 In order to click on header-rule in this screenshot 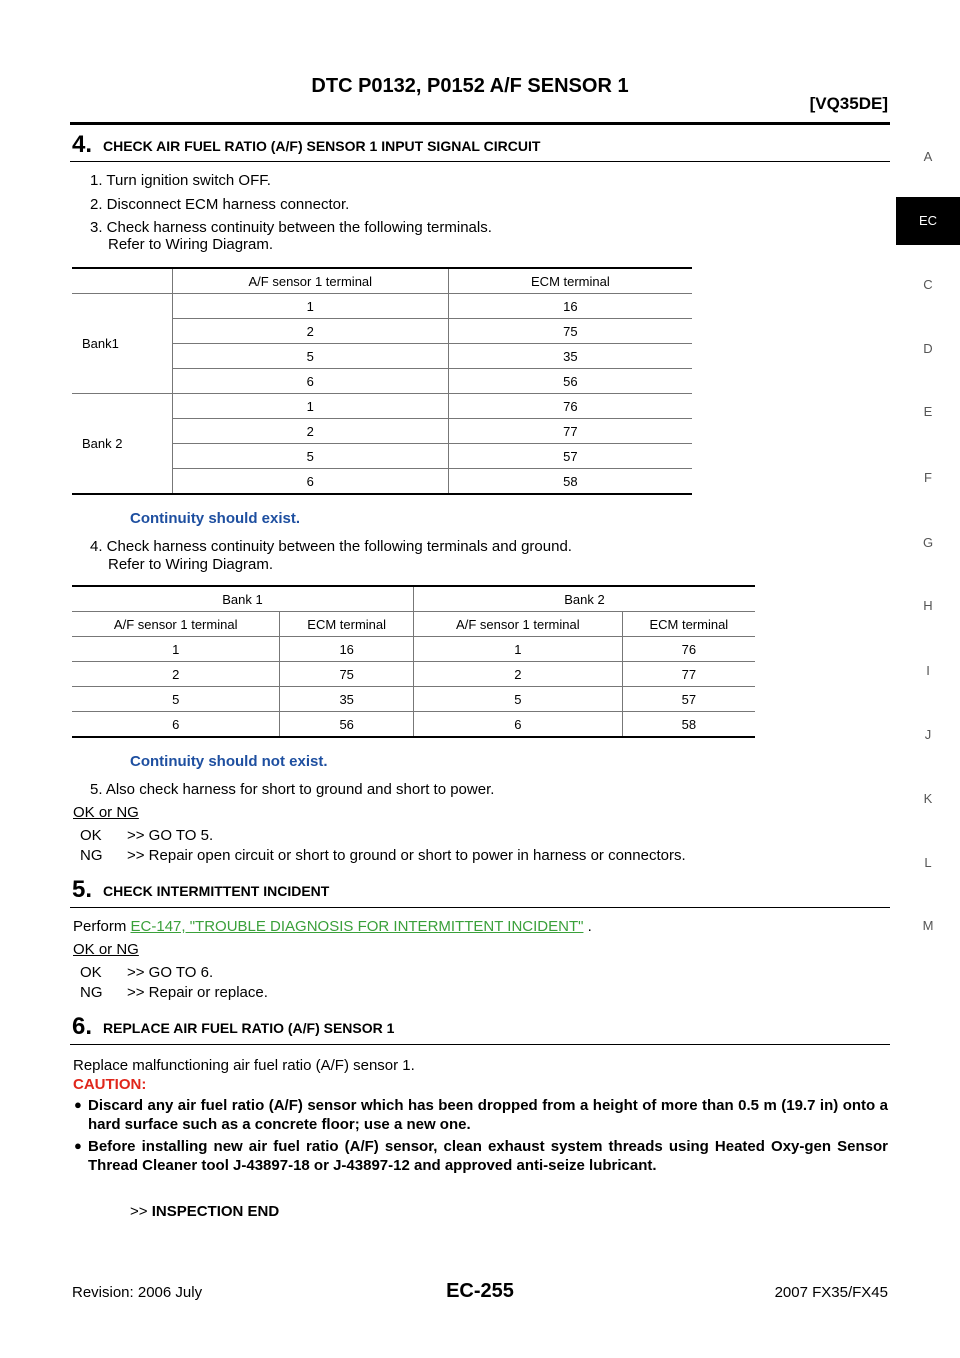, I will do `click(480, 123)`.